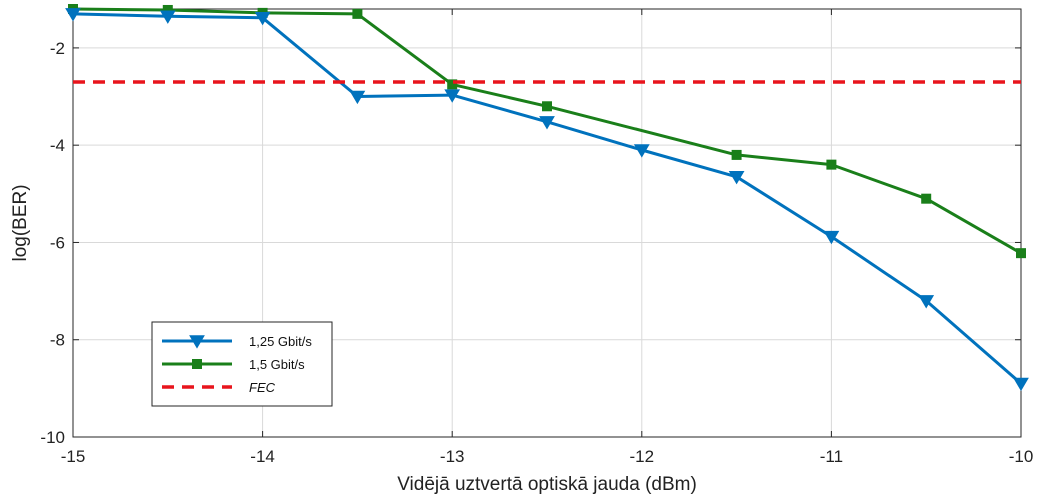 This screenshot has height=495, width=1040. Describe the element at coordinates (642, 456) in the screenshot. I see `x-tick-label: -12` at that location.